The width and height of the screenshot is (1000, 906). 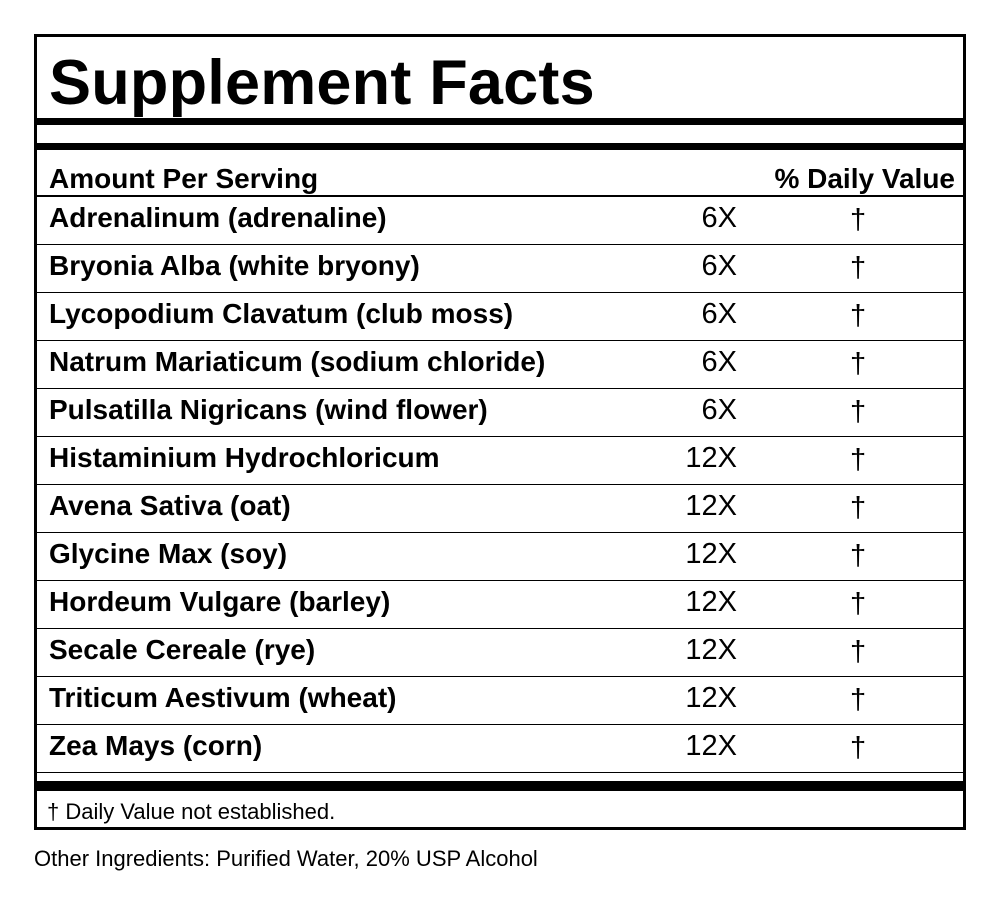 What do you see at coordinates (184, 178) in the screenshot?
I see `amount-per-serving-header: Amount Per Serving` at bounding box center [184, 178].